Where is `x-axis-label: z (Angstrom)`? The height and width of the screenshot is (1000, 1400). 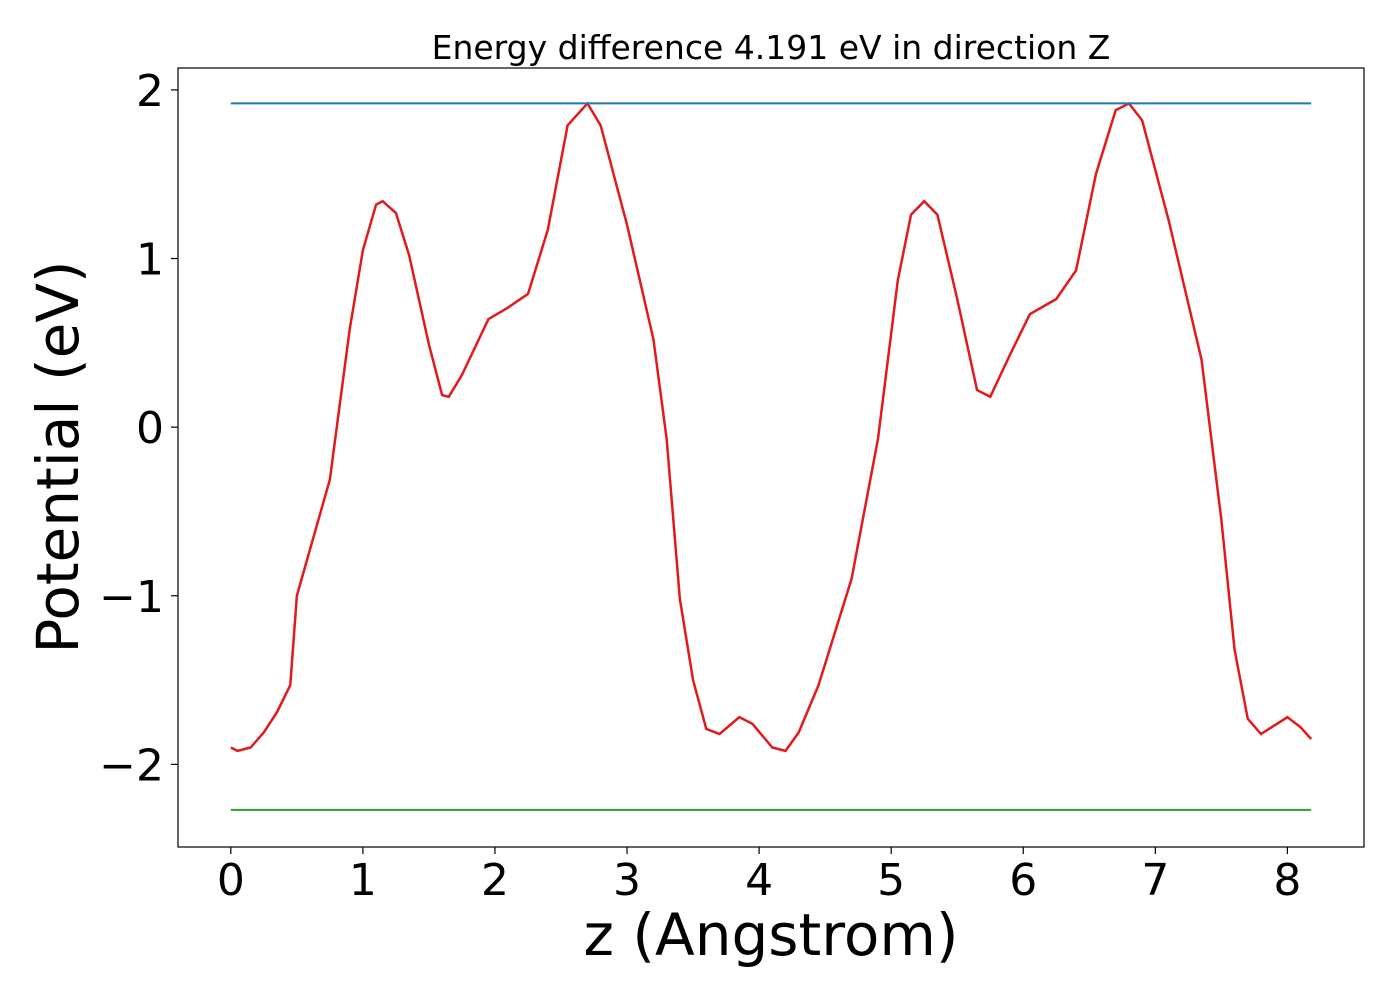 x-axis-label: z (Angstrom) is located at coordinates (771, 935).